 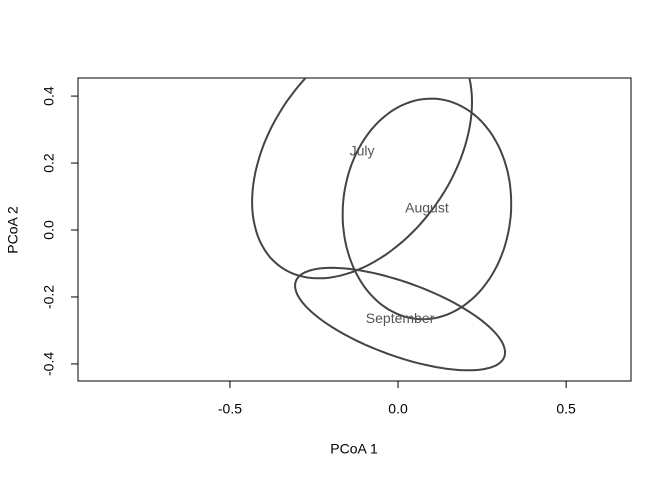 What do you see at coordinates (49, 230) in the screenshot?
I see `y-tick-label: 0.0` at bounding box center [49, 230].